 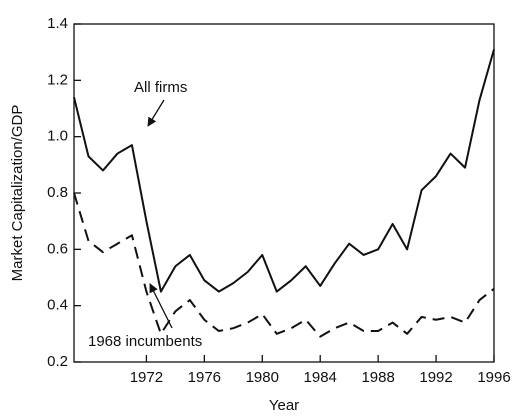 What do you see at coordinates (284, 405) in the screenshot?
I see `x-axis-label: Year` at bounding box center [284, 405].